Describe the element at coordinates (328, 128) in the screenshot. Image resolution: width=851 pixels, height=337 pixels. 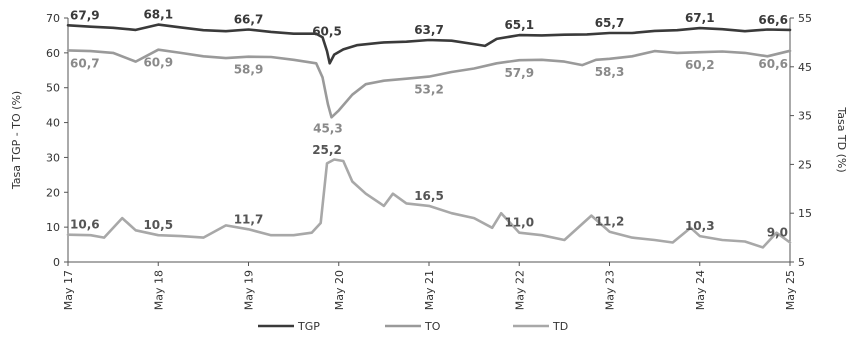
I see `data-label-to: 45,3` at that location.